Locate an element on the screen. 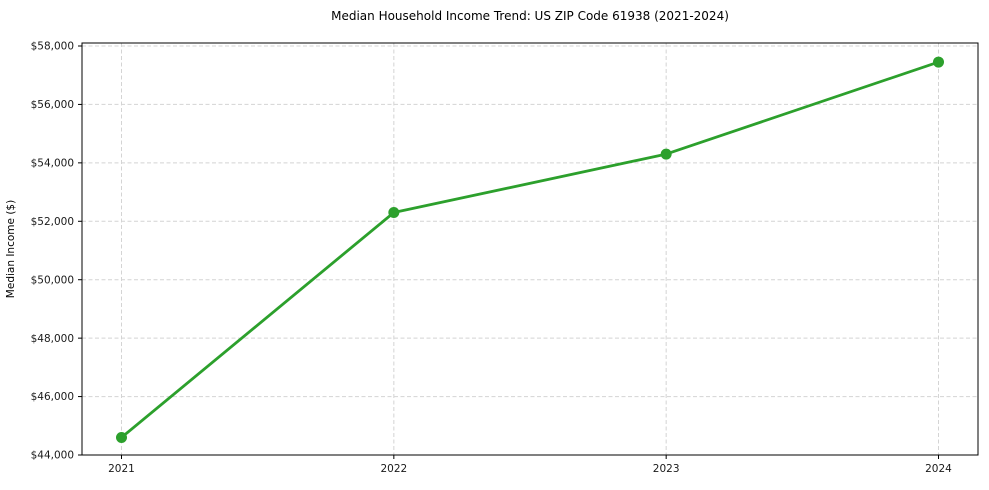  y-tick-label: $48,000 is located at coordinates (52, 339).